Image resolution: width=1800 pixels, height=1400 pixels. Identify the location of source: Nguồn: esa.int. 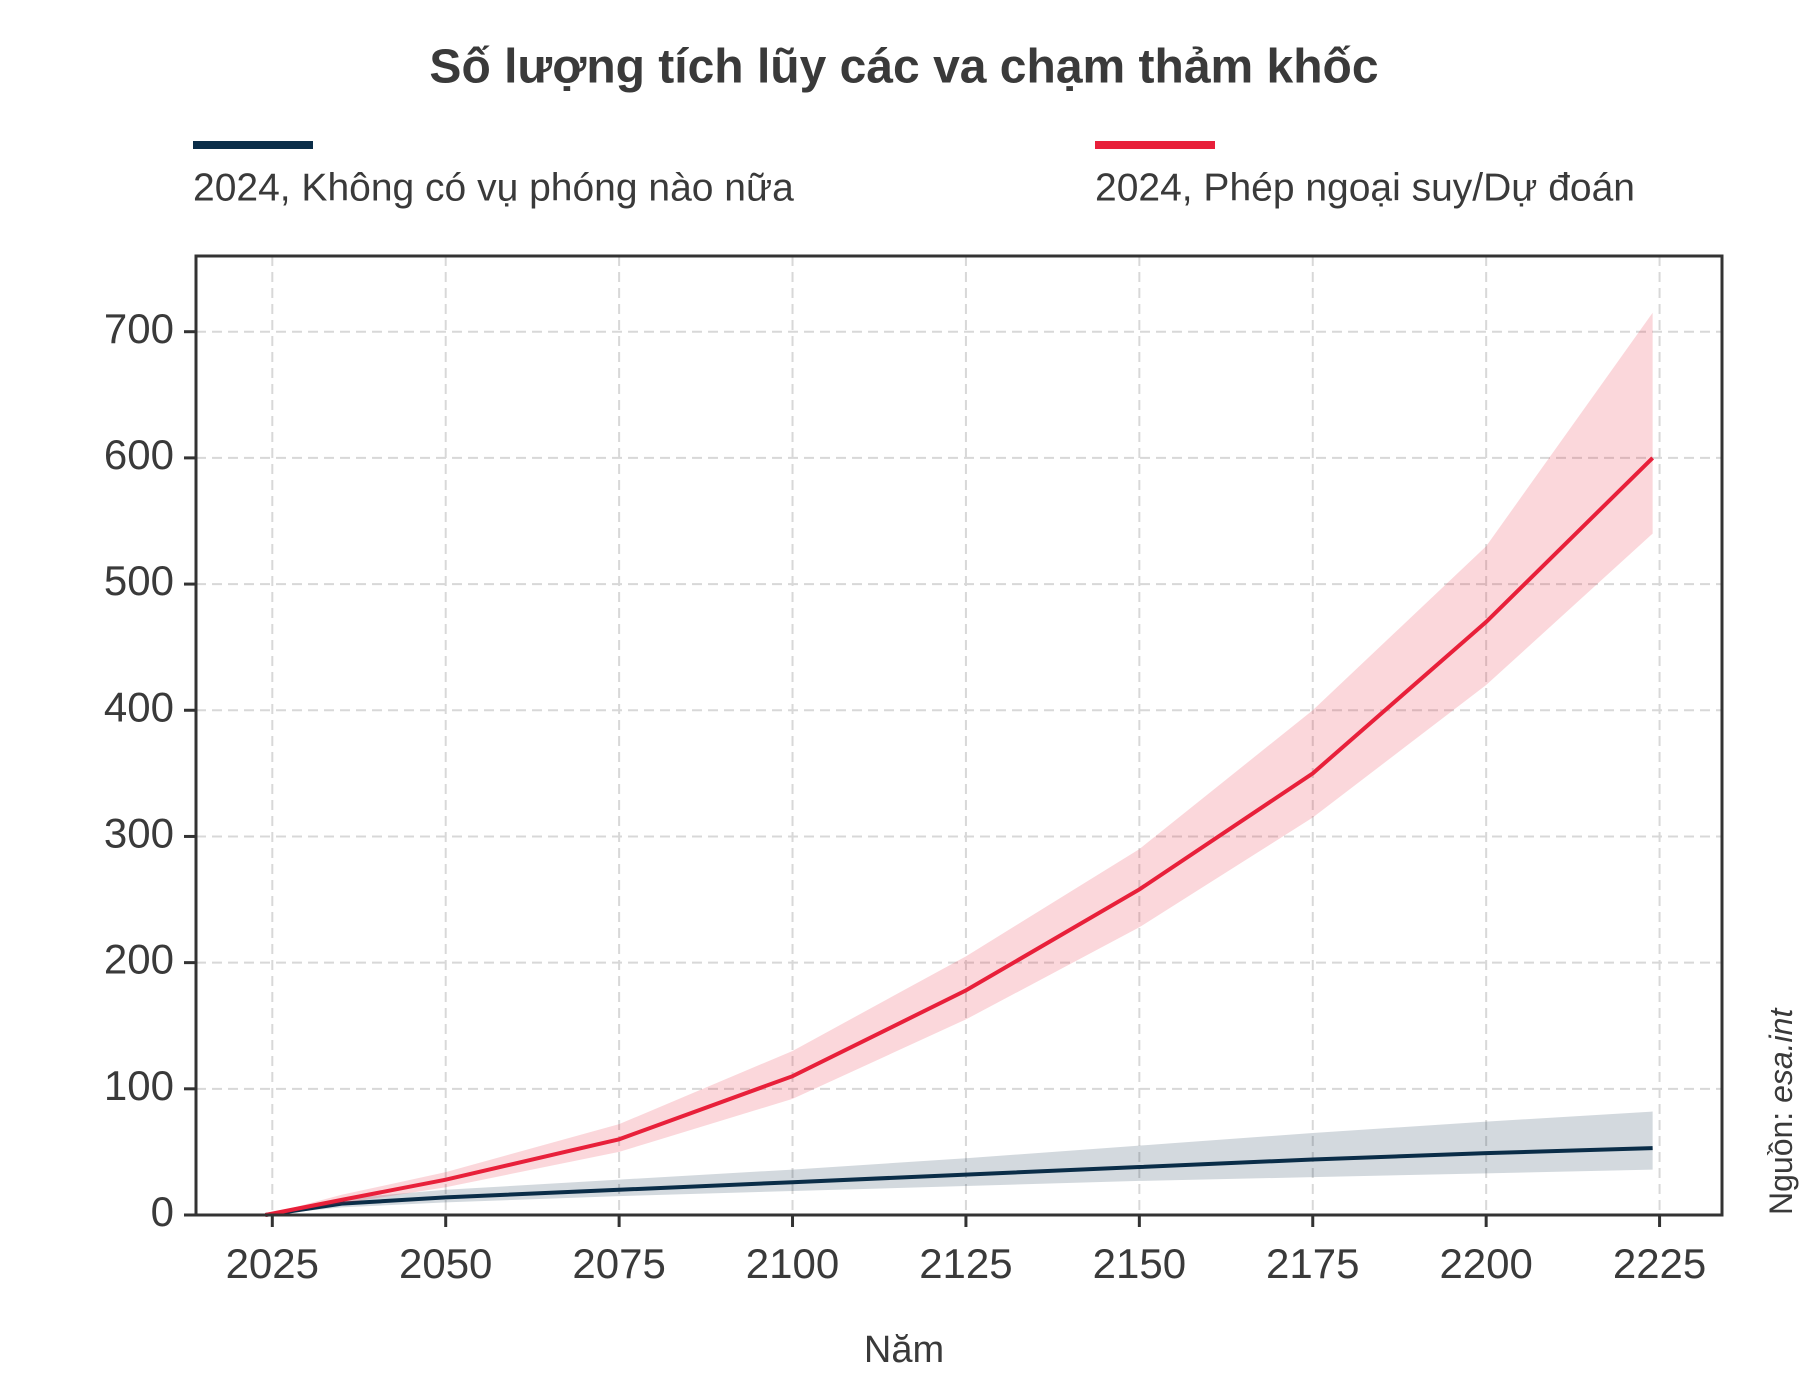
(1781, 1111).